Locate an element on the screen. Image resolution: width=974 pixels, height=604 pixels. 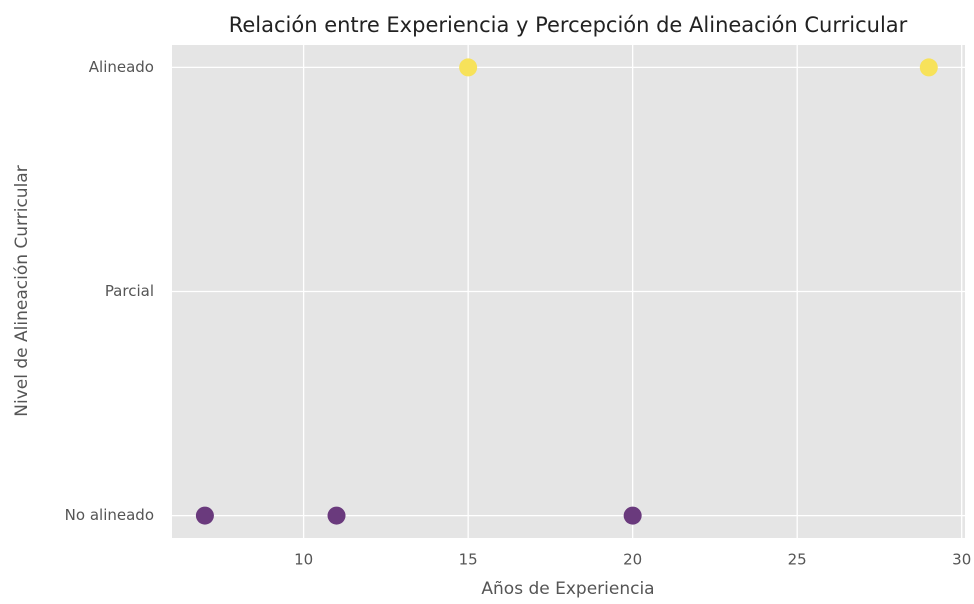
x-tick-label: 10 is located at coordinates (303, 560).